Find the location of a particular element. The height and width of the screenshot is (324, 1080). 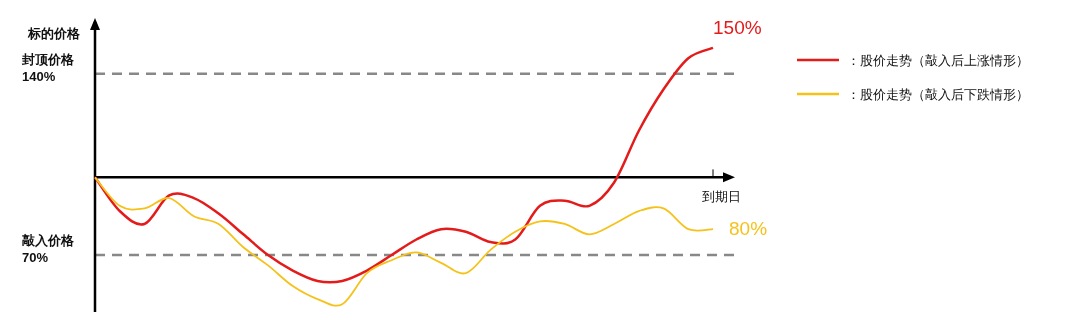

ref-line-label: 封顶价格 140% is located at coordinates (48, 67).